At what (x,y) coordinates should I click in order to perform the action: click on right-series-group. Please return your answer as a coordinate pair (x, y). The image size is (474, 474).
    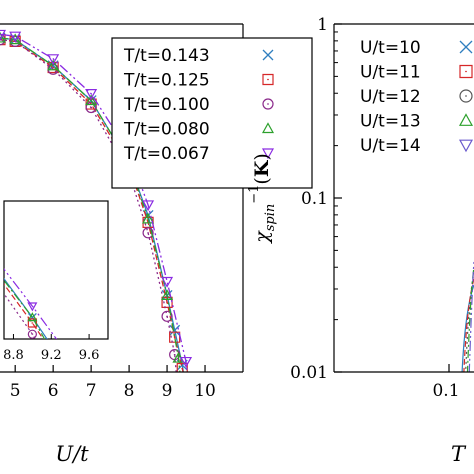
    Looking at the image, I should click on (467, 316).